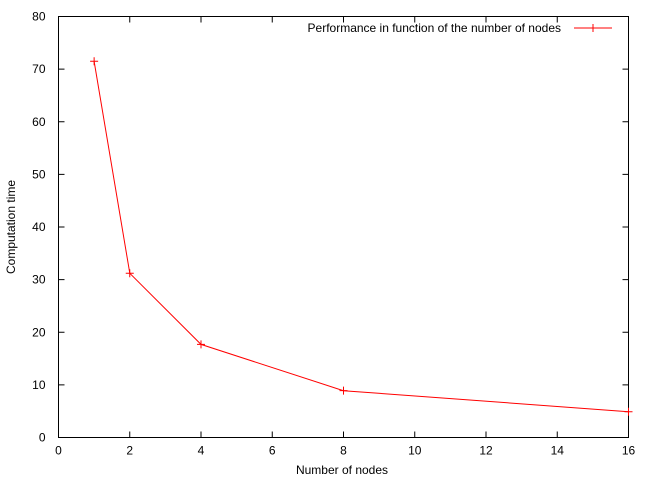 The image size is (651, 480). What do you see at coordinates (39, 122) in the screenshot?
I see `y-tick-label: 60` at bounding box center [39, 122].